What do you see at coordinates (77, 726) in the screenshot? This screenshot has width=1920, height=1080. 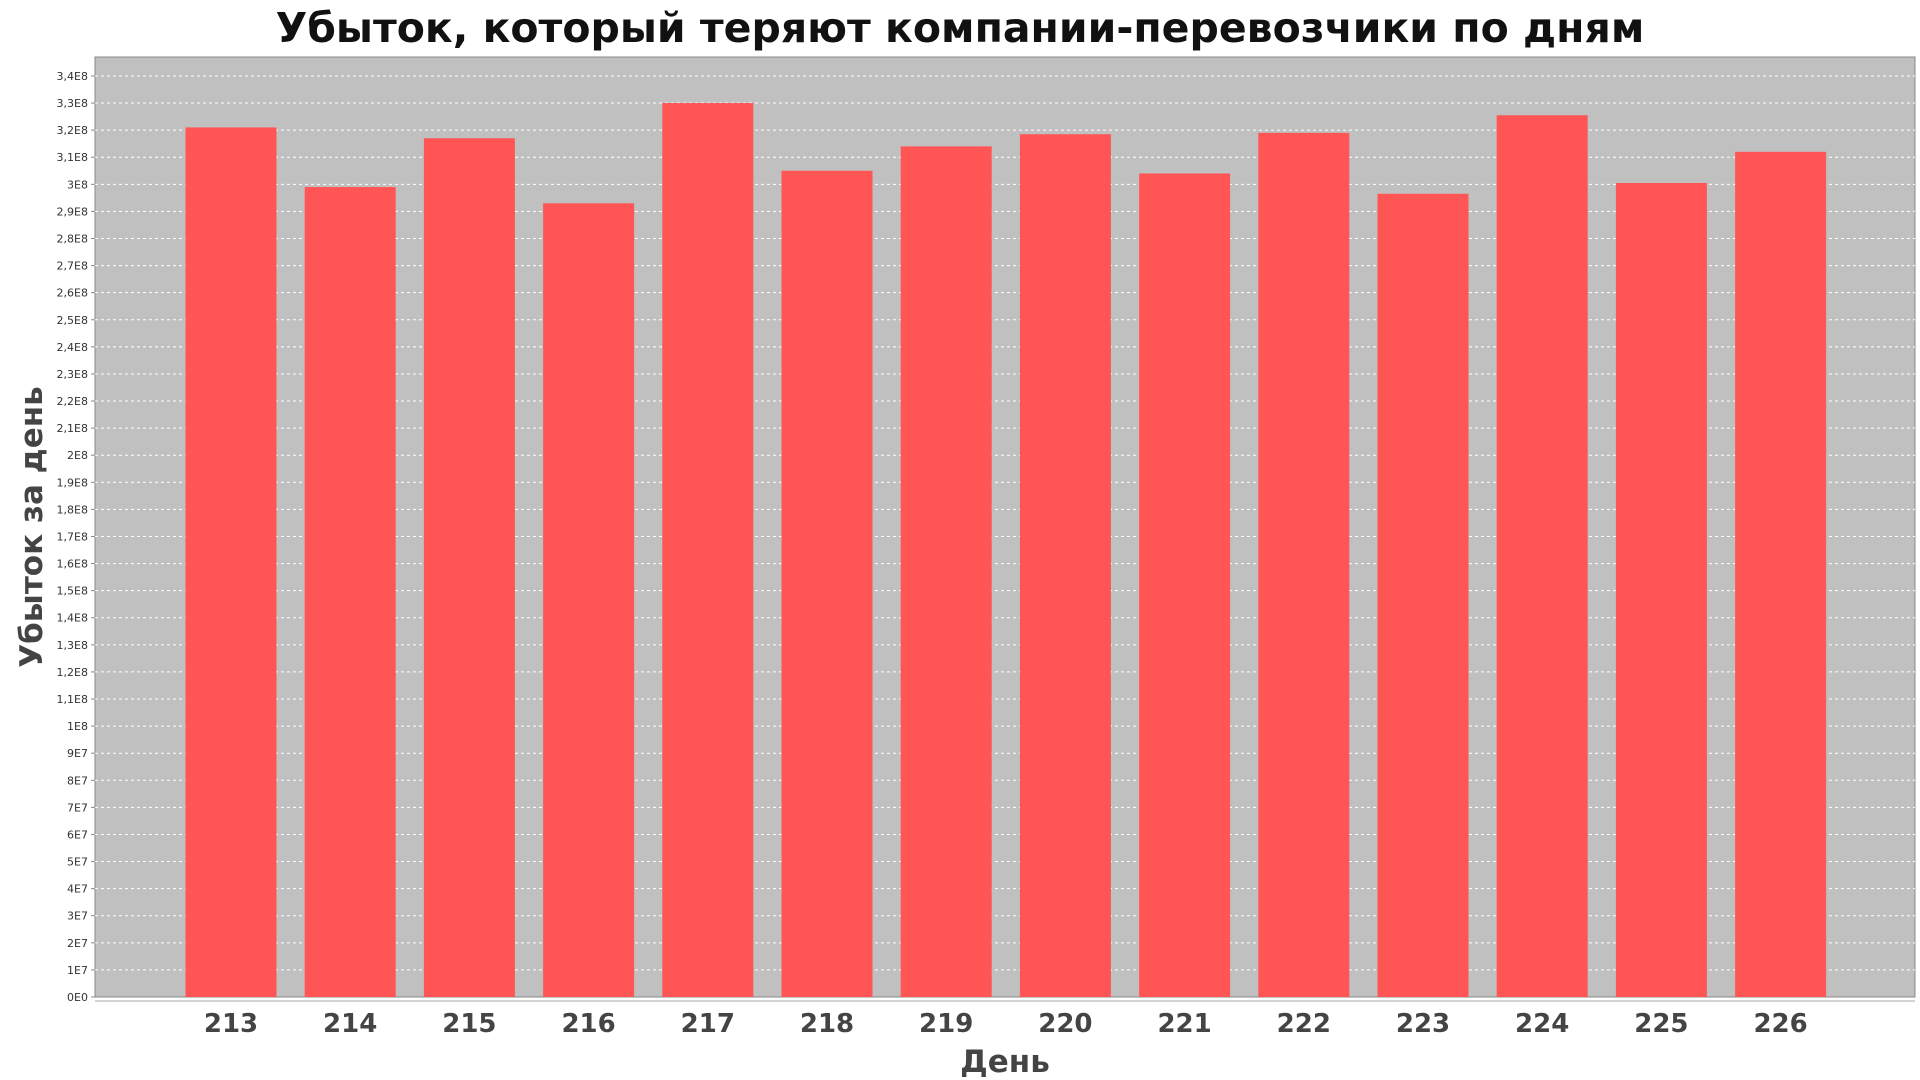 I see `y-tick-label: 1E8` at bounding box center [77, 726].